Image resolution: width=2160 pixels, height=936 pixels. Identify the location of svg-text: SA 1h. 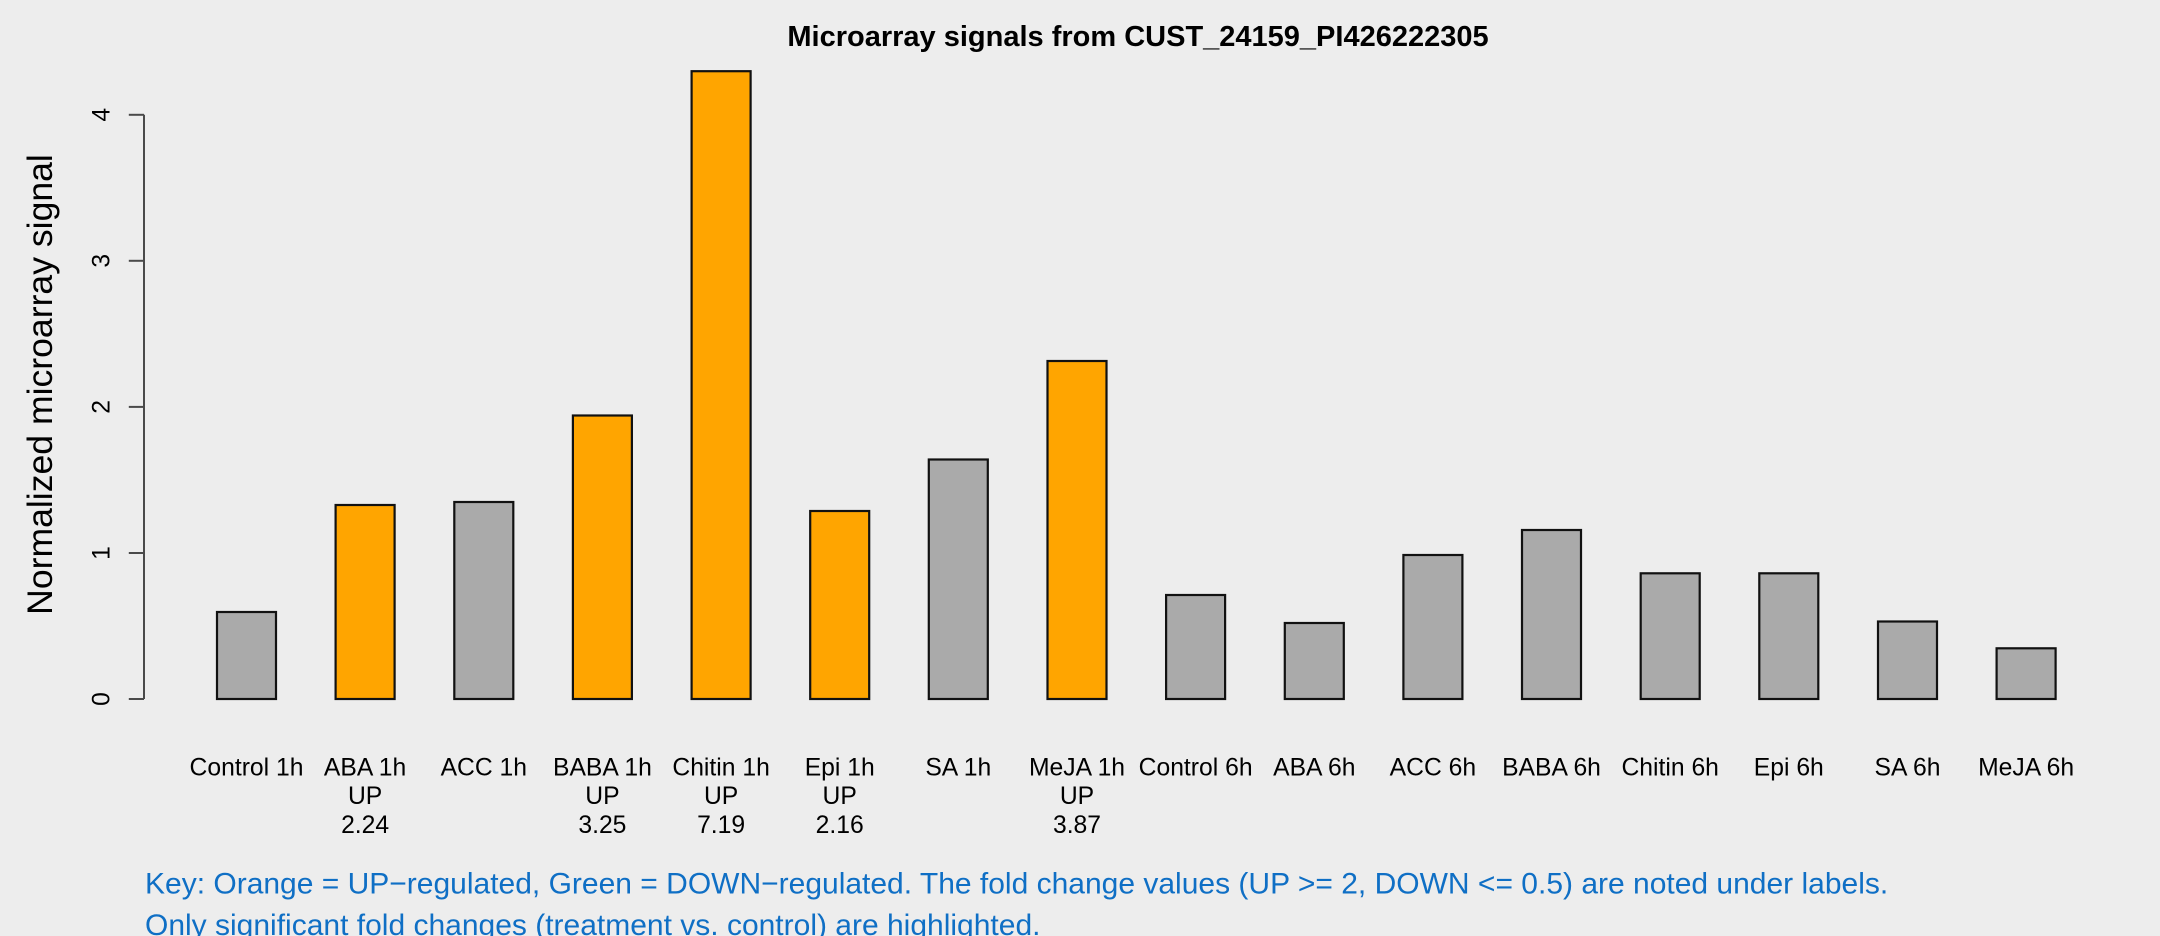
(958, 767).